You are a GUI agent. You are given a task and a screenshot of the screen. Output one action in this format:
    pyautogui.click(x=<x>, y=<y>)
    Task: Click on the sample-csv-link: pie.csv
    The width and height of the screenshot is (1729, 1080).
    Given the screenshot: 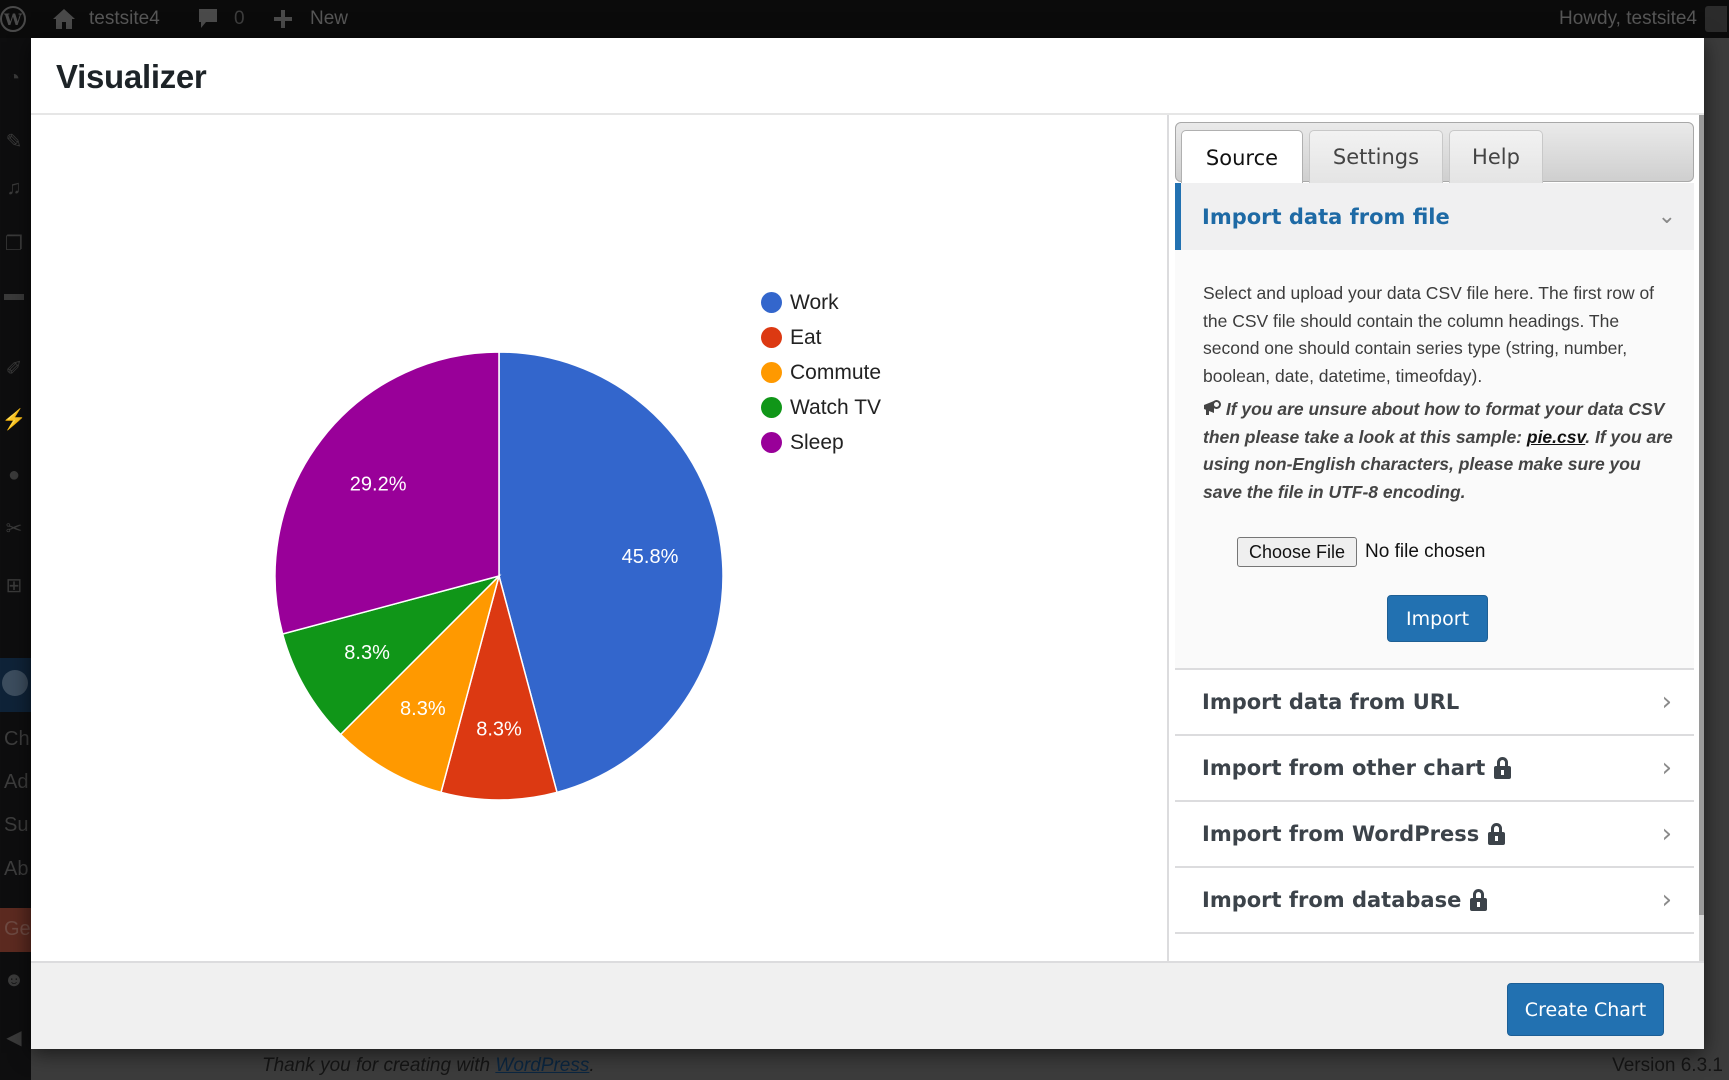 What is the action you would take?
    pyautogui.click(x=1556, y=436)
    